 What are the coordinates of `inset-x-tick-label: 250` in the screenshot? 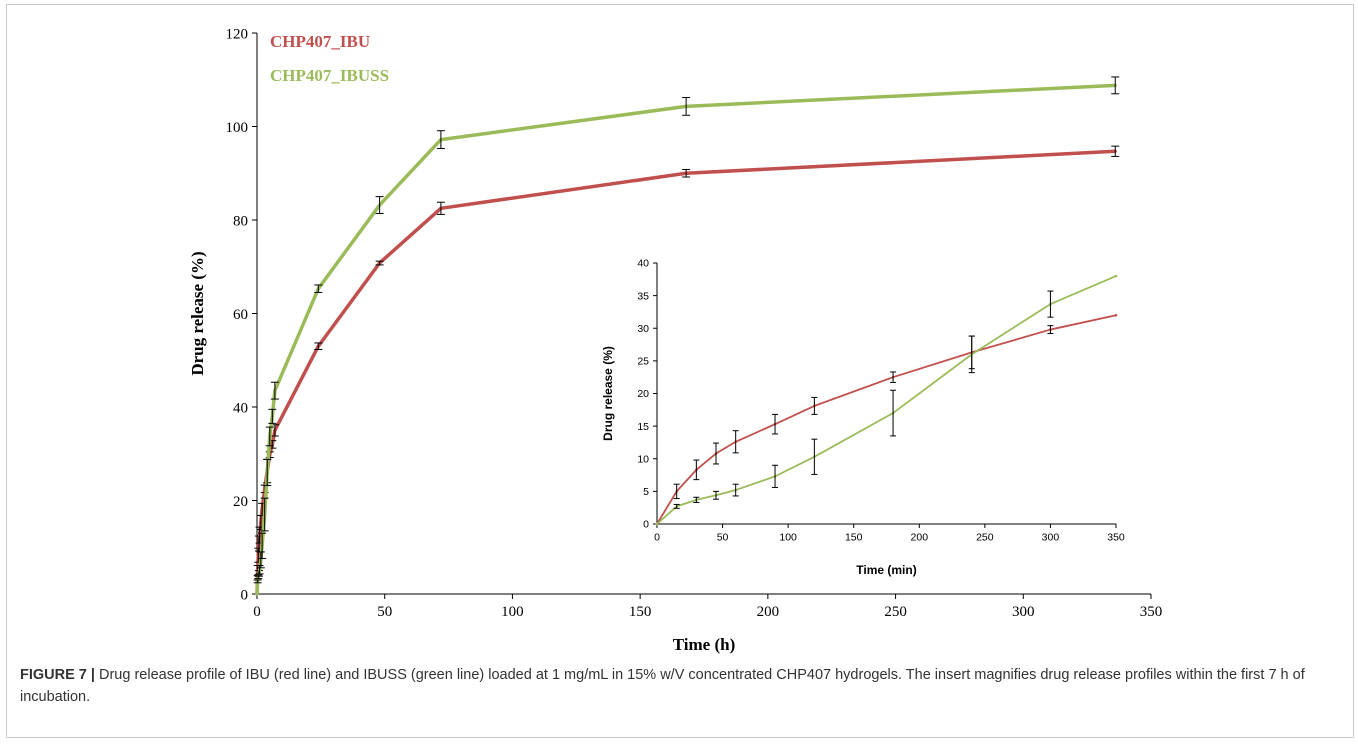 It's located at (985, 538).